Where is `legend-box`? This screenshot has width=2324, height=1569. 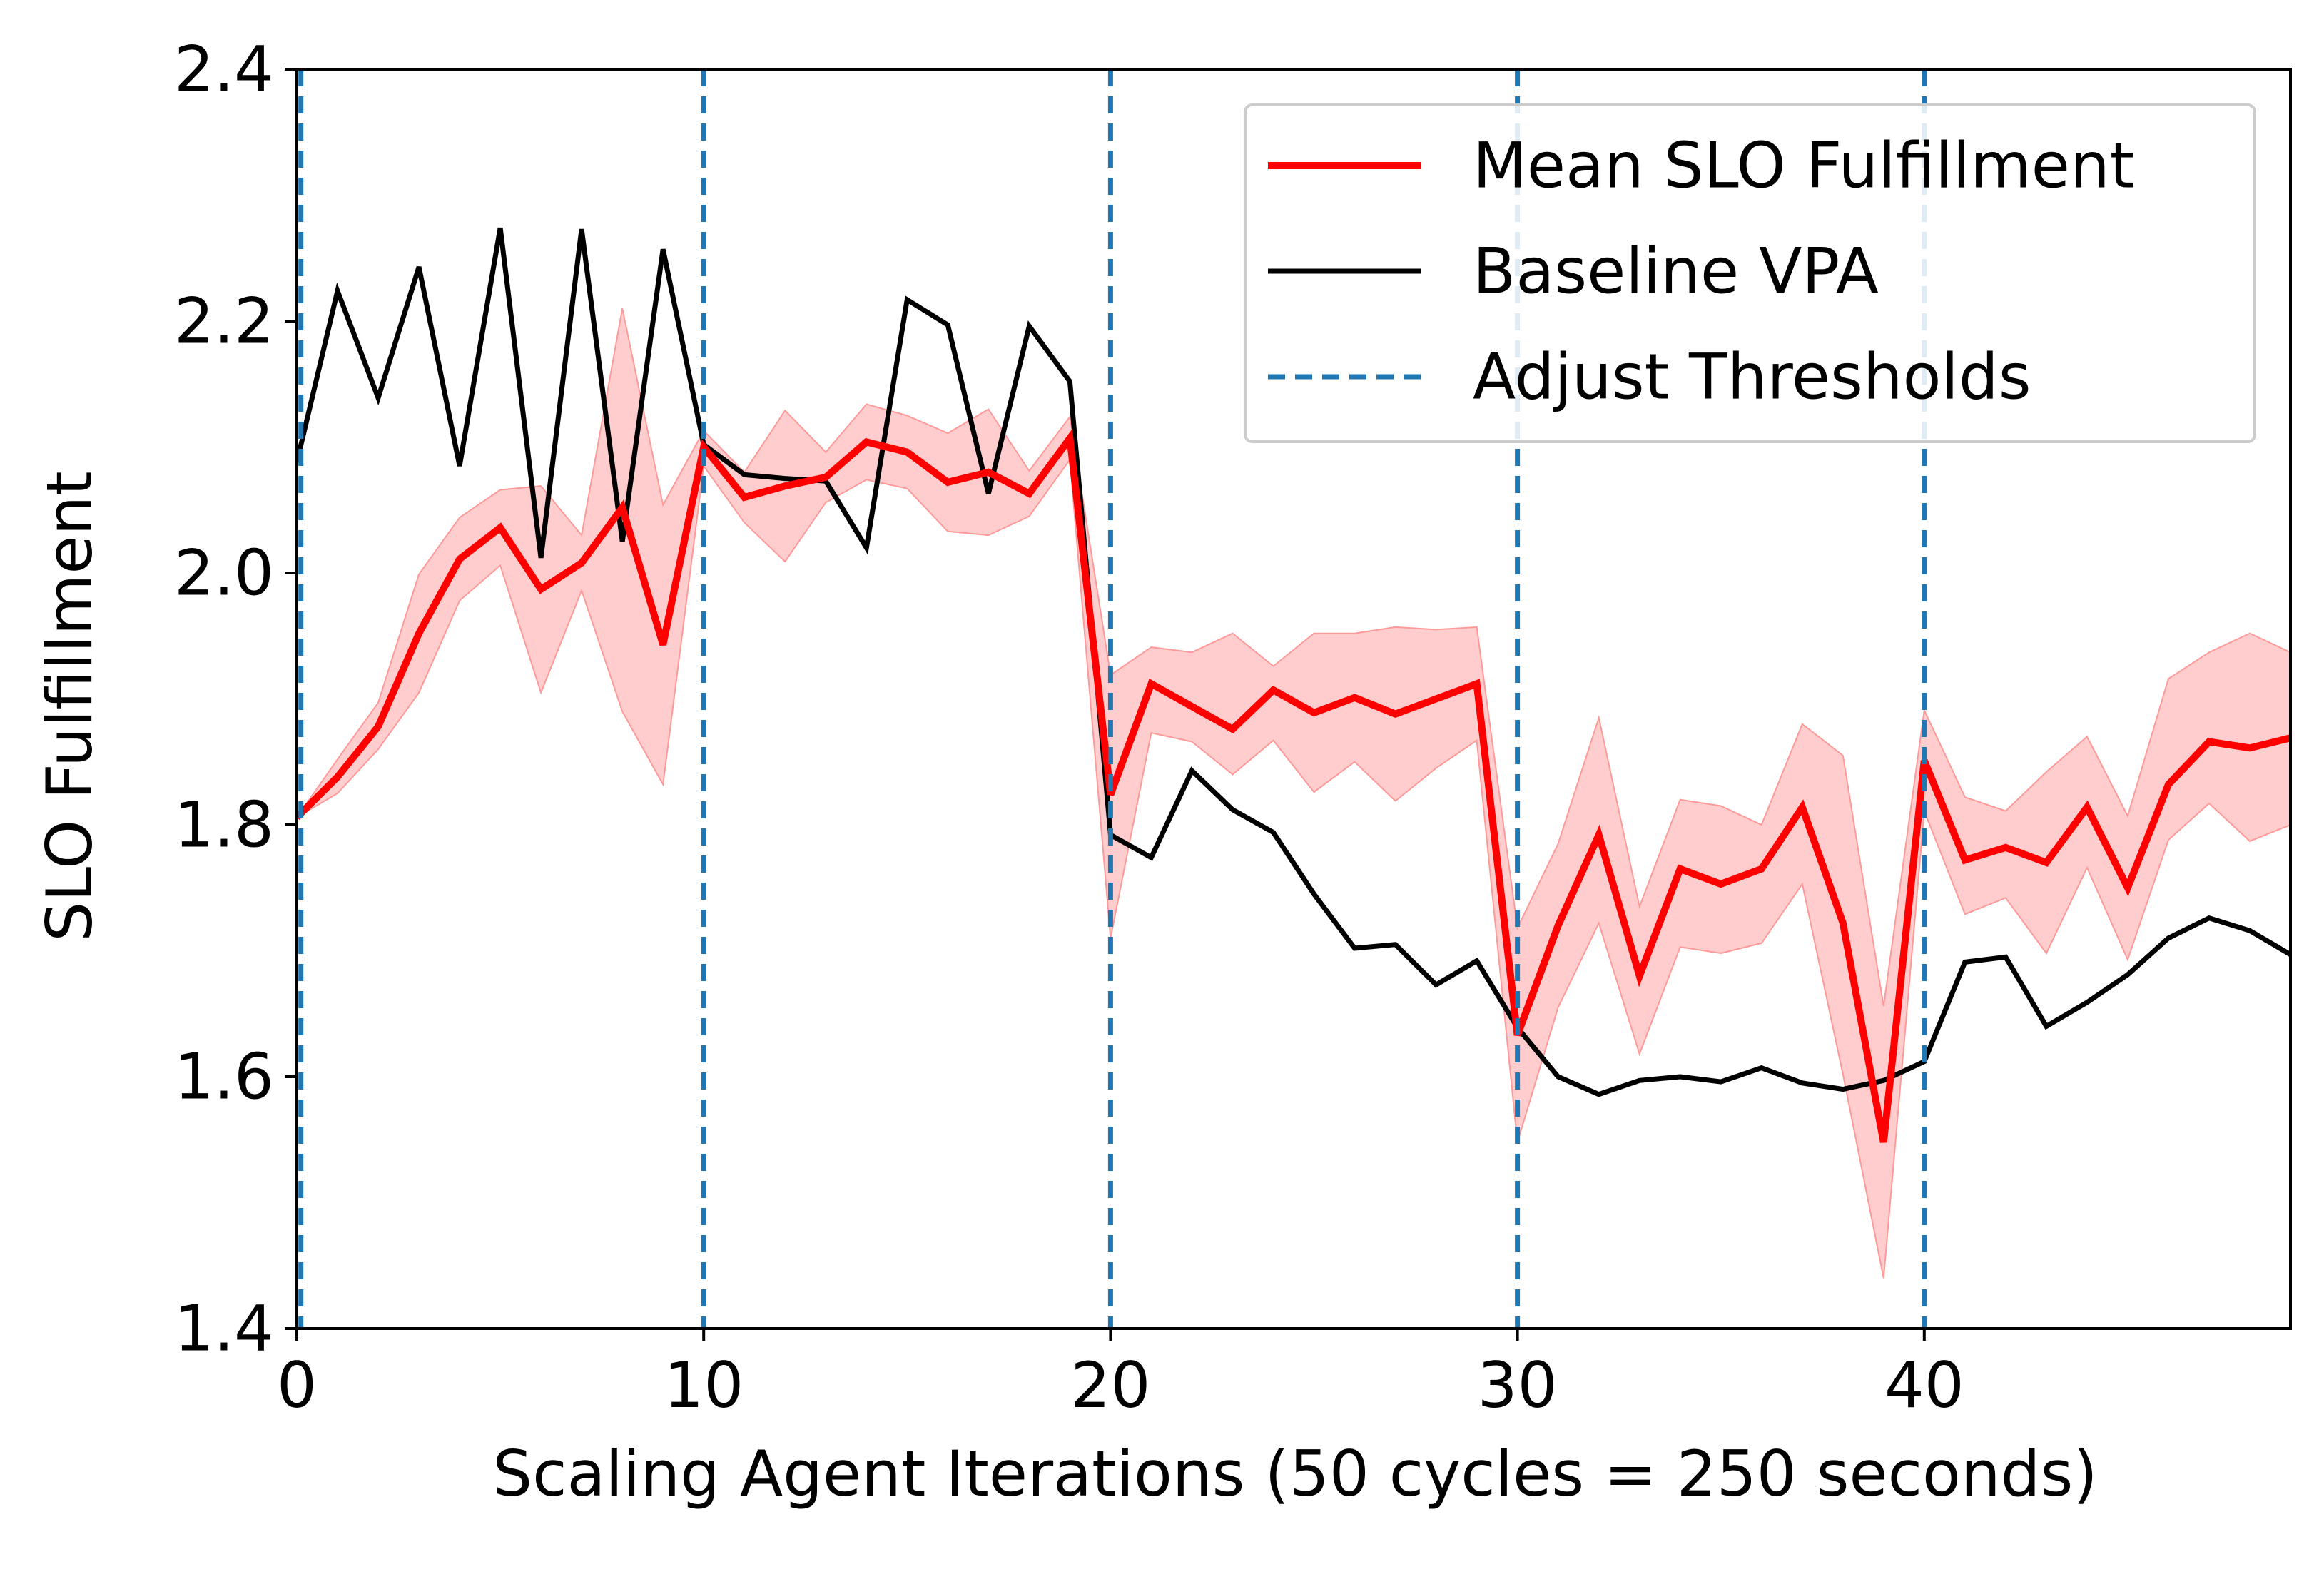 legend-box is located at coordinates (1750, 273).